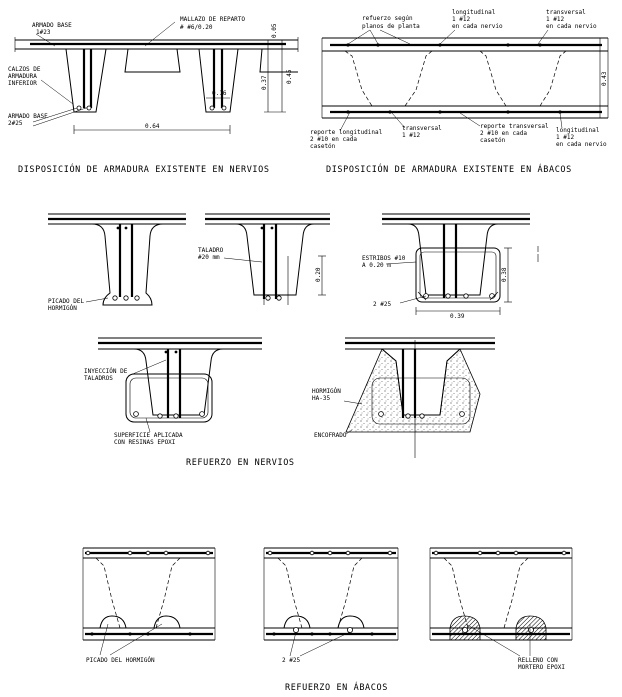 The image size is (622, 697). Describe the element at coordinates (514, 126) in the screenshot. I see `reporte-trans-label-1: reporte transversal` at that location.